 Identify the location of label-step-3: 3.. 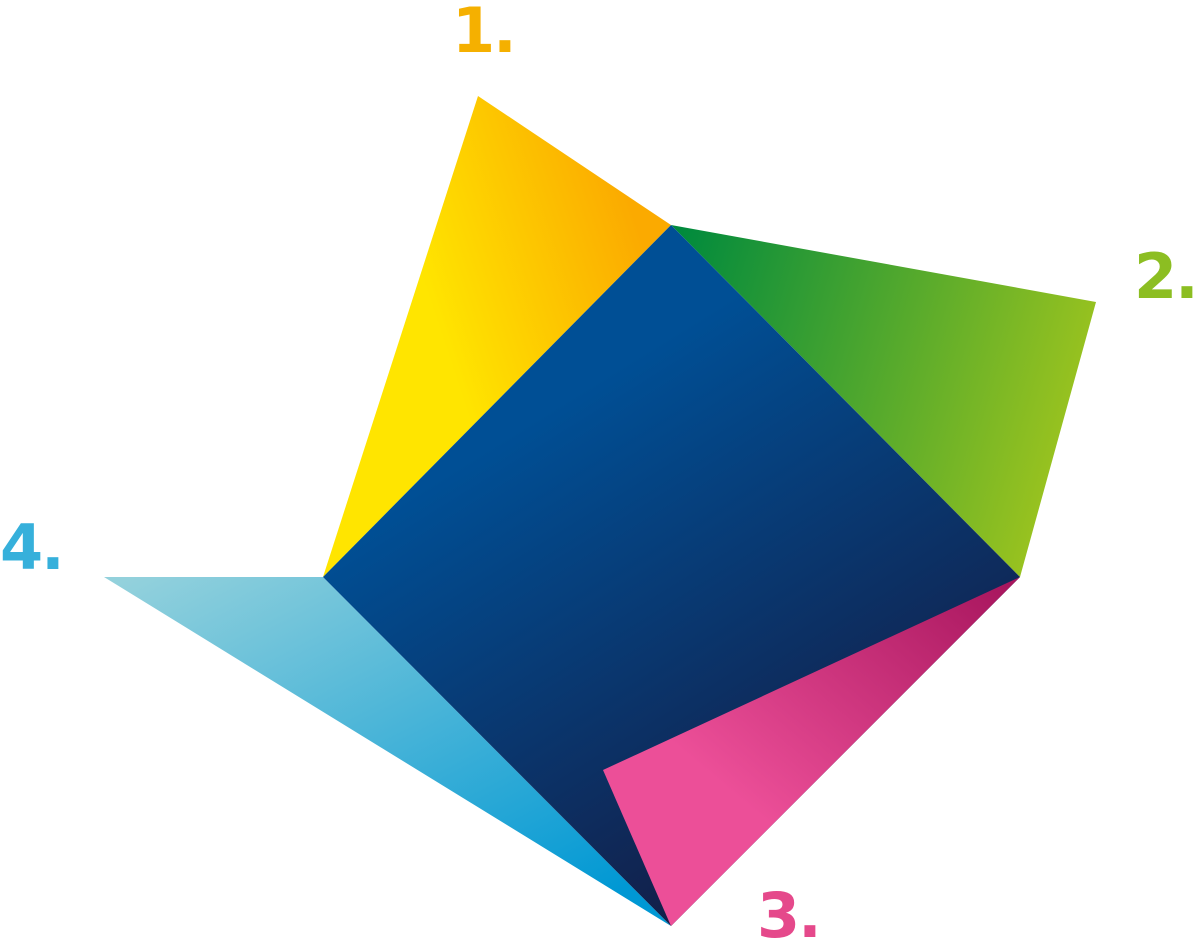
(788, 910).